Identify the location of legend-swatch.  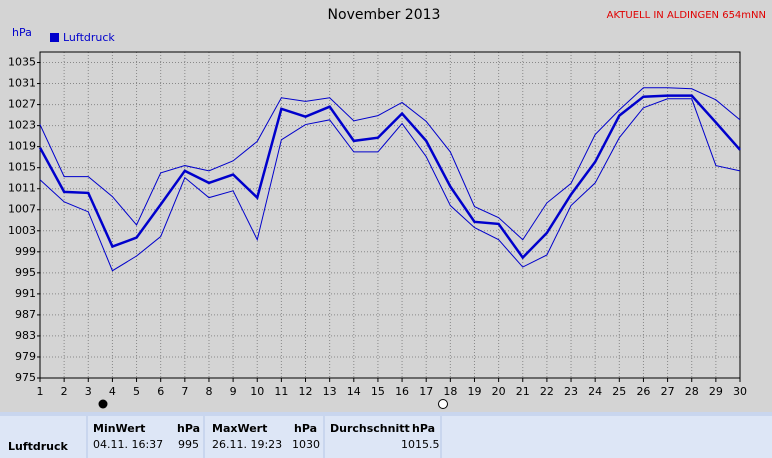
(54, 37).